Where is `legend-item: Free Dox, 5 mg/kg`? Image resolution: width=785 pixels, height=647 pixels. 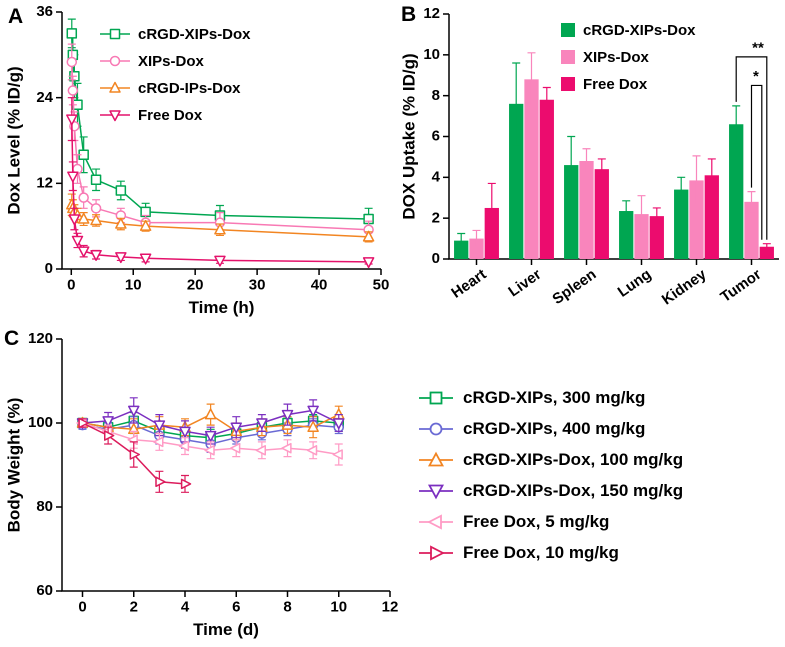 legend-item: Free Dox, 5 mg/kg is located at coordinates (550, 522).